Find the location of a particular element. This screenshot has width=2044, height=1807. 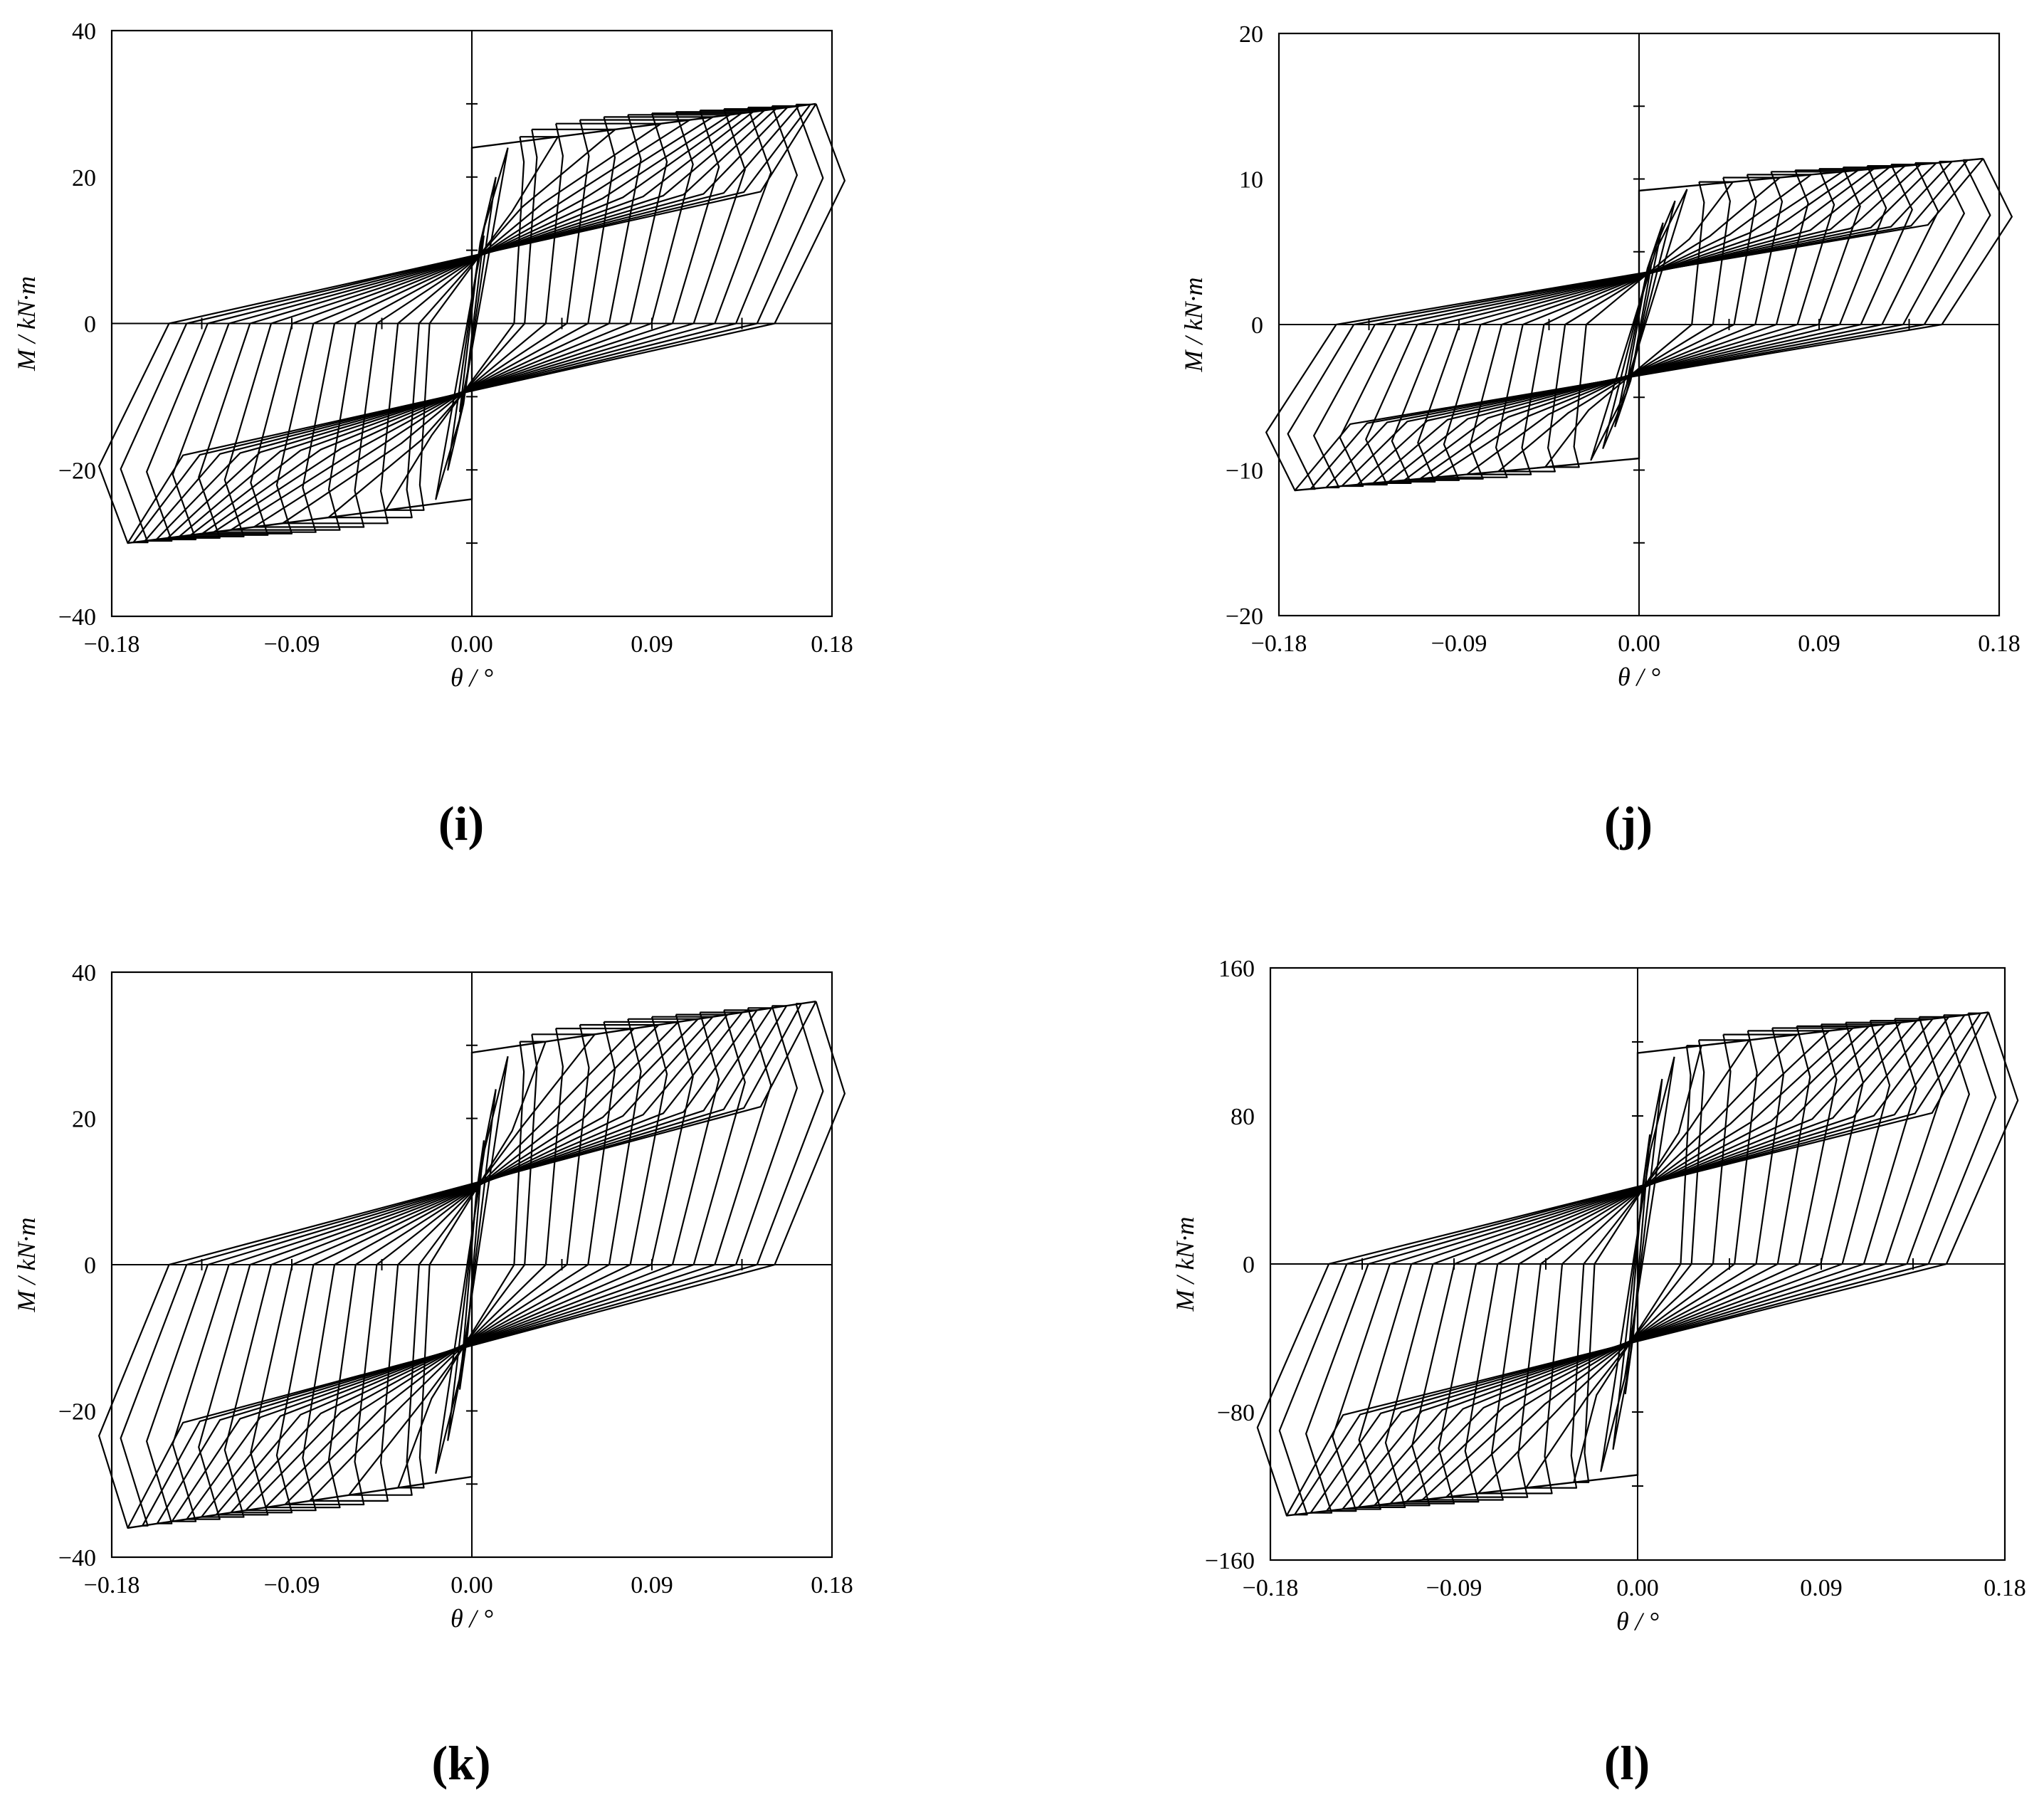

panel-label: (k) is located at coordinates (461, 1763).